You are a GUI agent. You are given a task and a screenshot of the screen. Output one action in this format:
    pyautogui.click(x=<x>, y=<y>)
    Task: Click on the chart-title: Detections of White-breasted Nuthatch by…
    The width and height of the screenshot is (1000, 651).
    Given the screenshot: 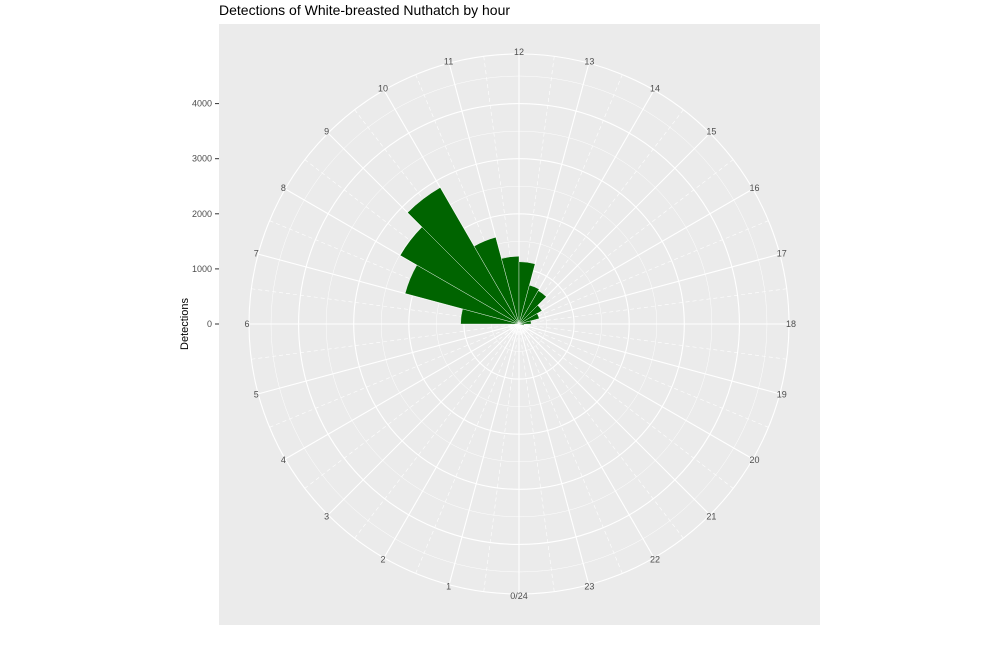 What is the action you would take?
    pyautogui.click(x=365, y=10)
    